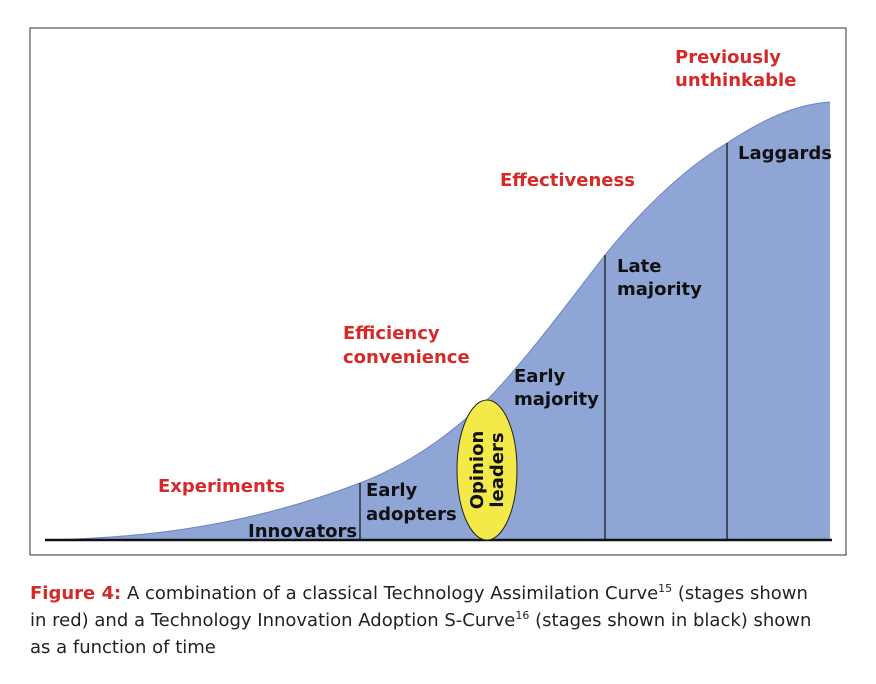 Image resolution: width=876 pixels, height=684 pixels. Describe the element at coordinates (785, 153) in the screenshot. I see `black-stage: Laggards` at that location.